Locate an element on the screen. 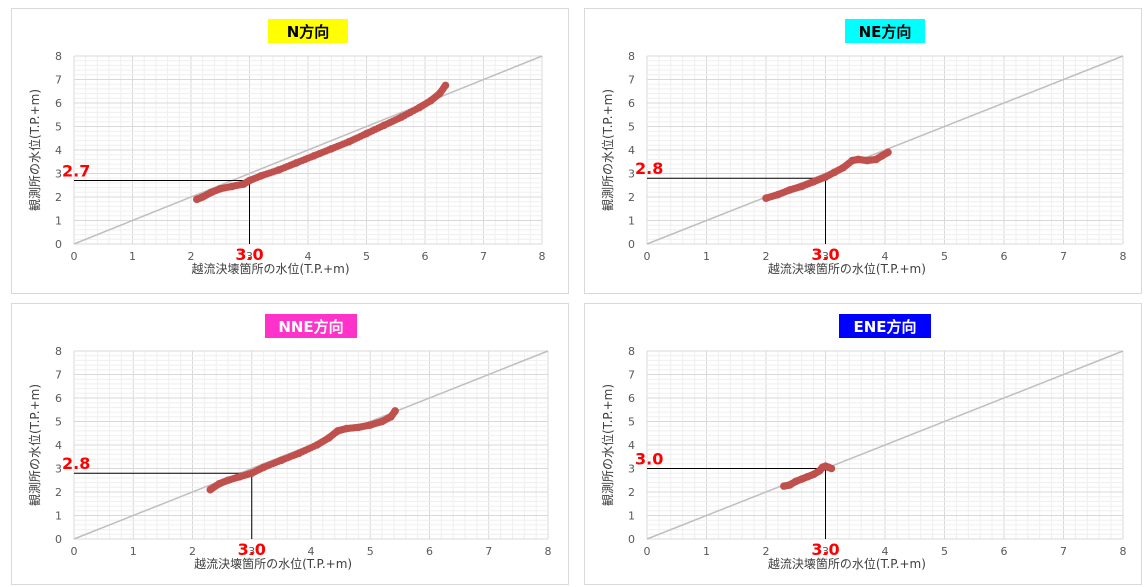 Image resolution: width=1144 pixels, height=587 pixels. reference-line is located at coordinates (308, 150).